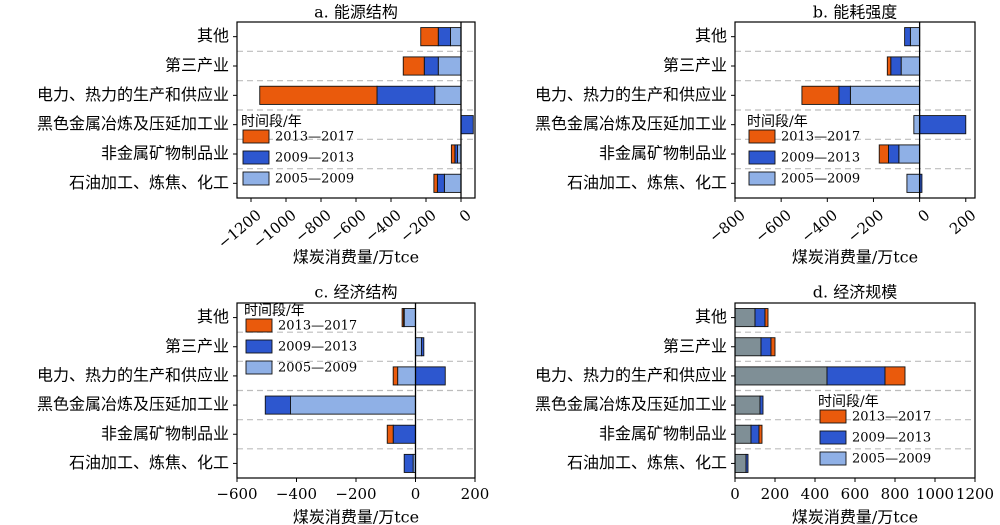  I want to click on chart-title: d. 经济规模, so click(855, 292).